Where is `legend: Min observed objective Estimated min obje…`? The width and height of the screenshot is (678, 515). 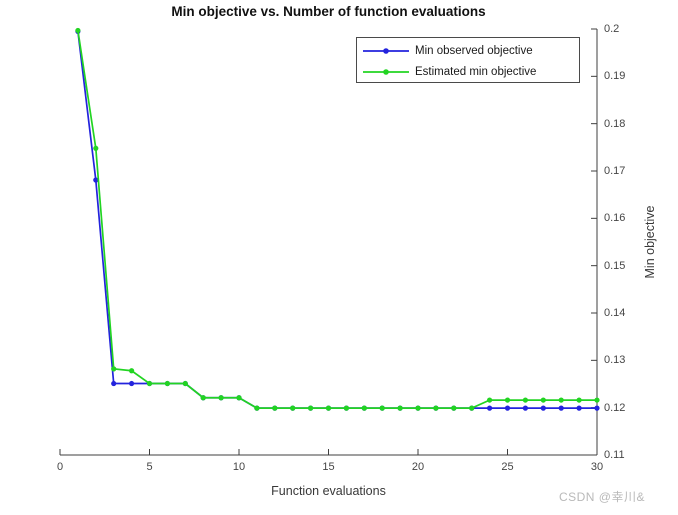
legend: Min observed objective Estimated min obje… is located at coordinates (468, 60).